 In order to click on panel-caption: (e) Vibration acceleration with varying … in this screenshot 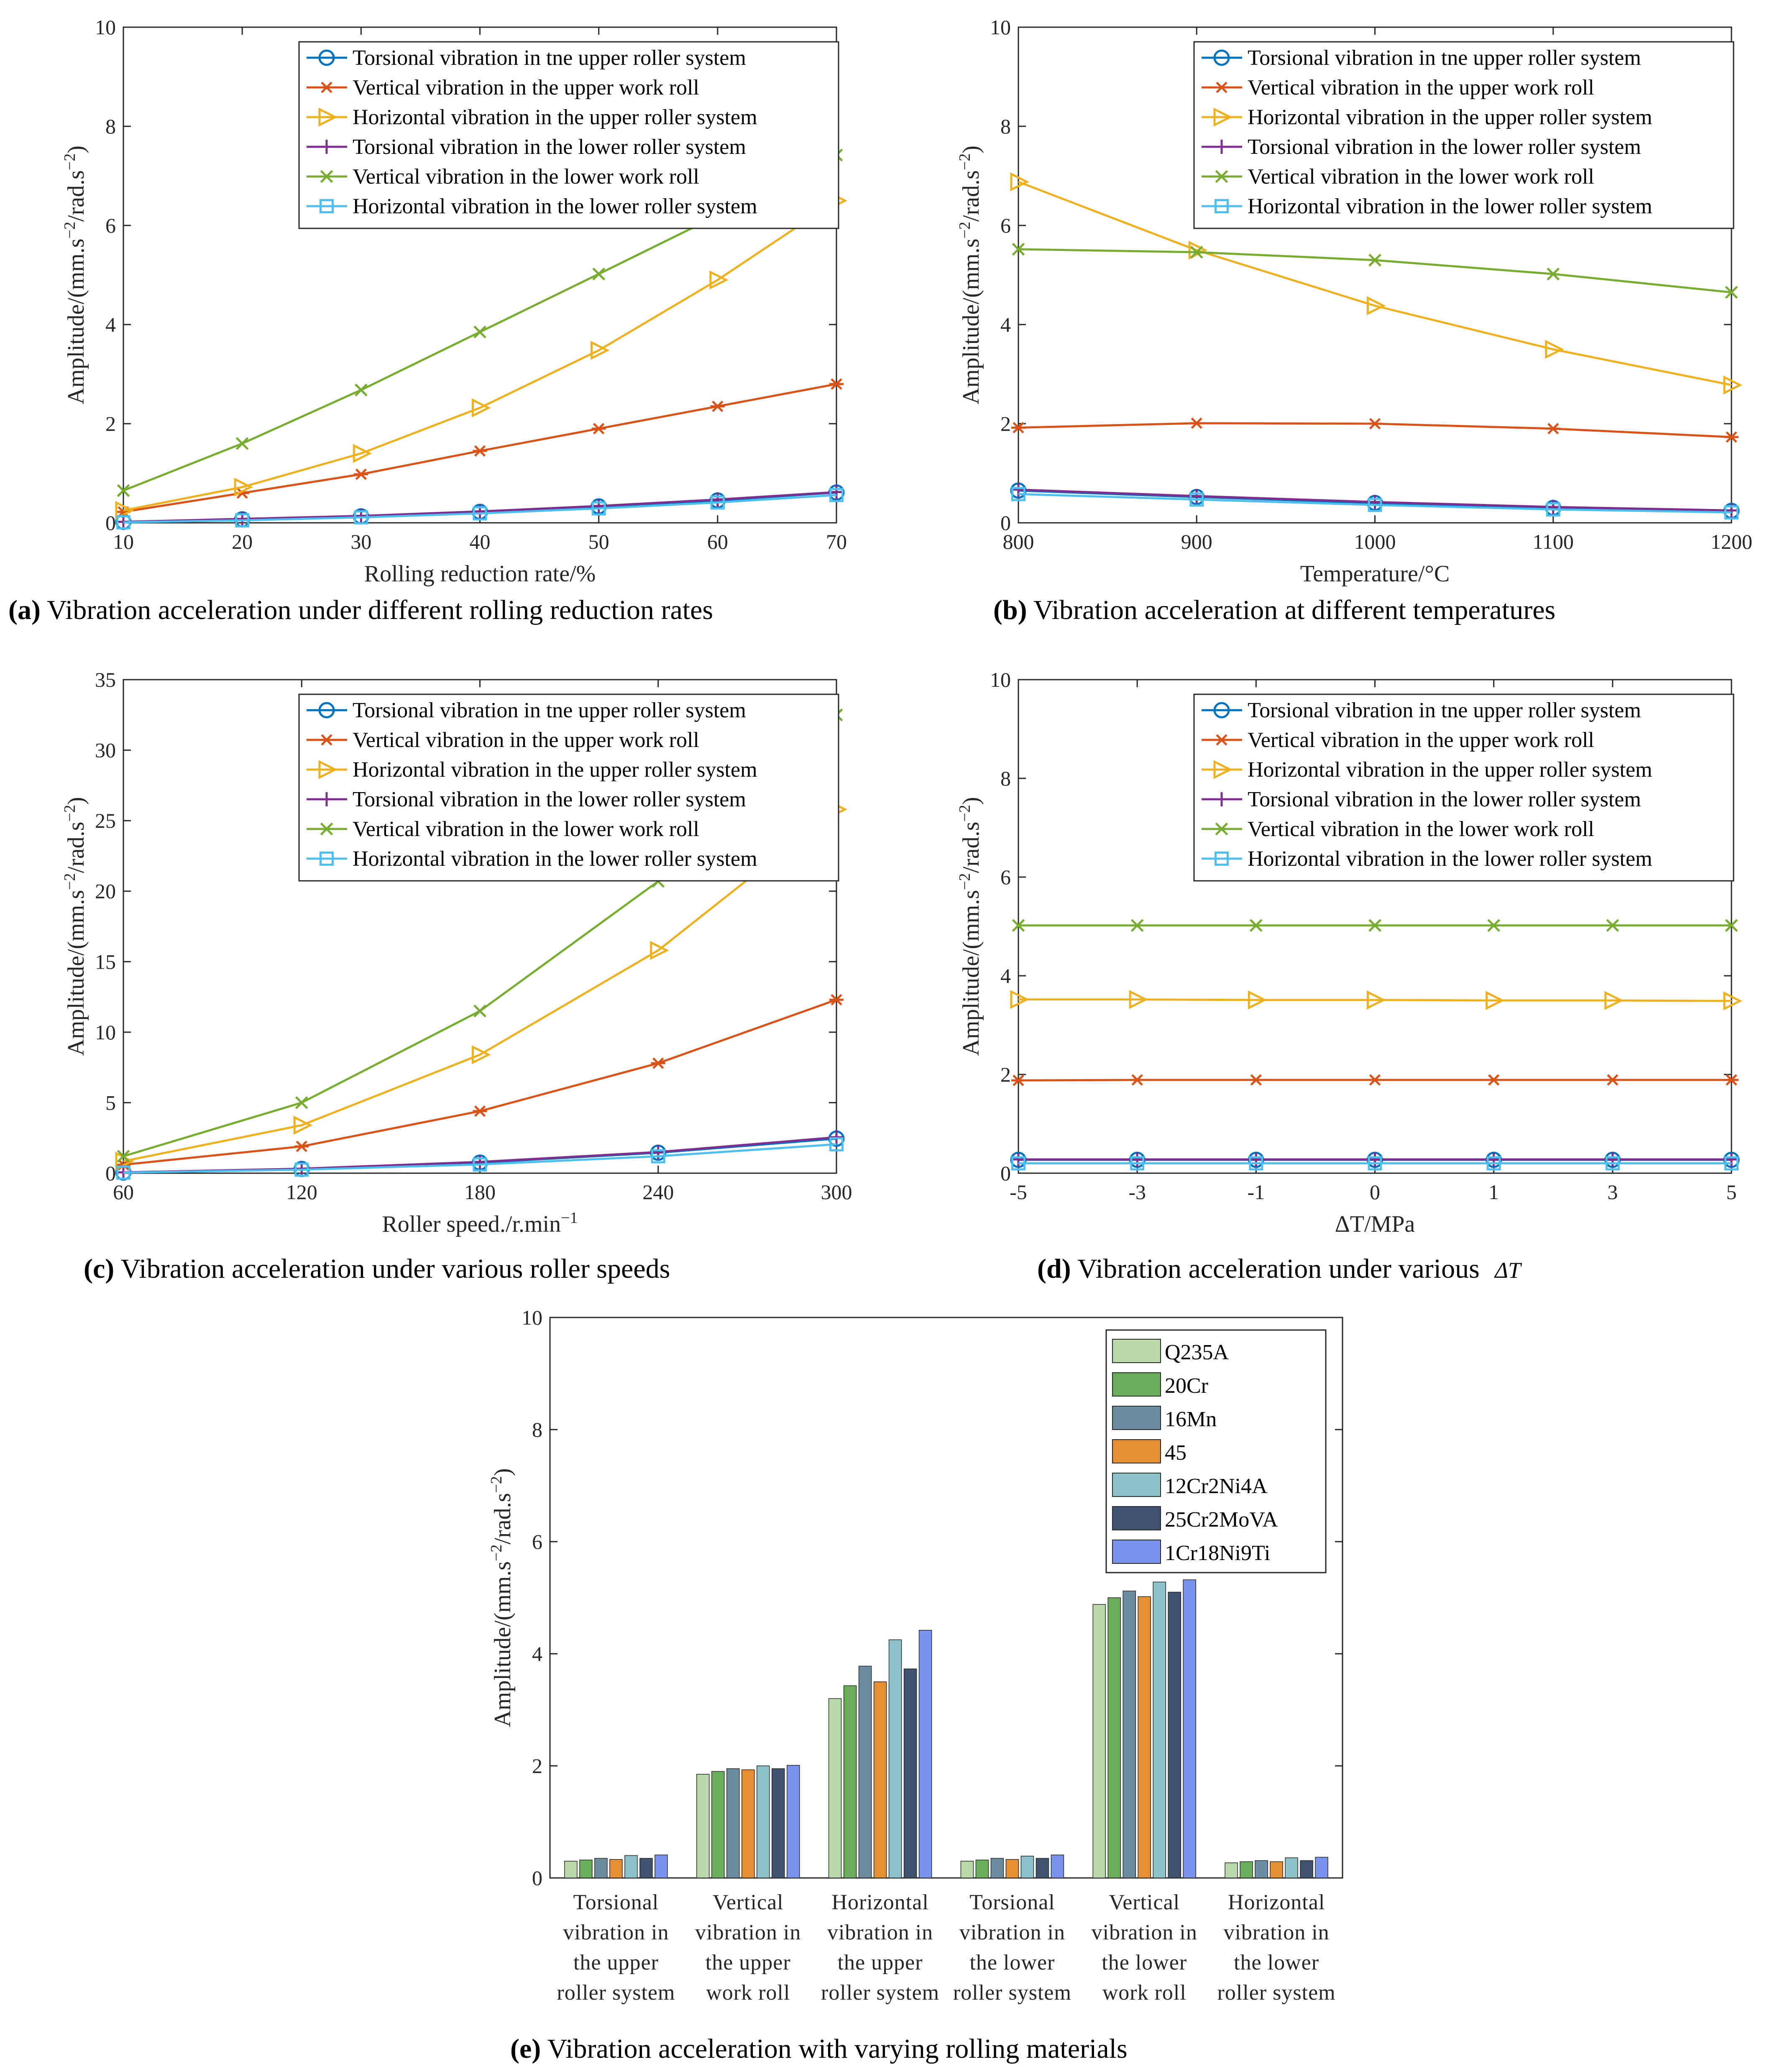, I will do `click(819, 2049)`.